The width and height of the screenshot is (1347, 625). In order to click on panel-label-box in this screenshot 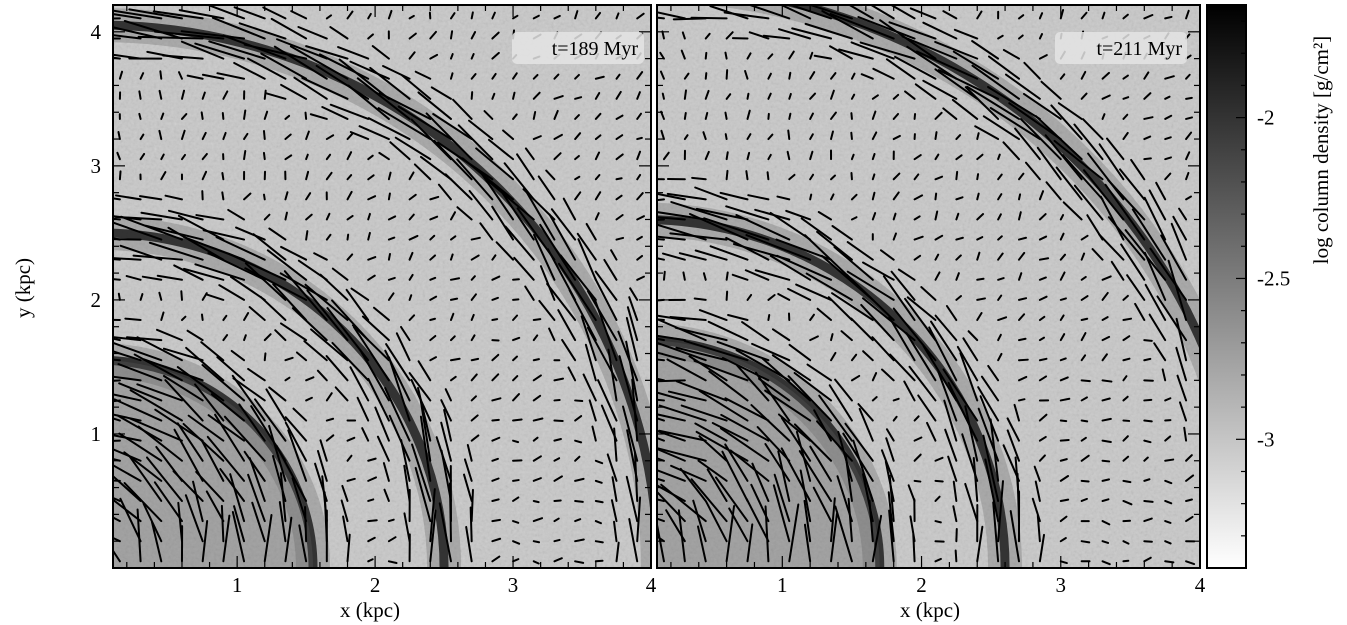, I will do `click(1121, 48)`.